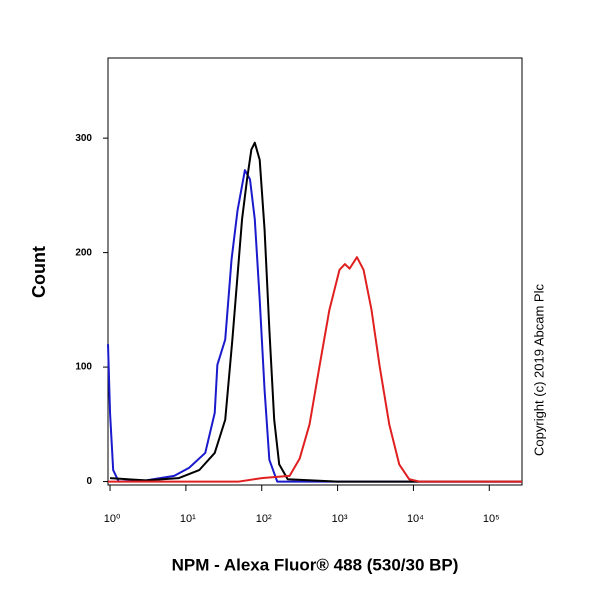  What do you see at coordinates (112, 519) in the screenshot?
I see `x-tick-label: 10⁰` at bounding box center [112, 519].